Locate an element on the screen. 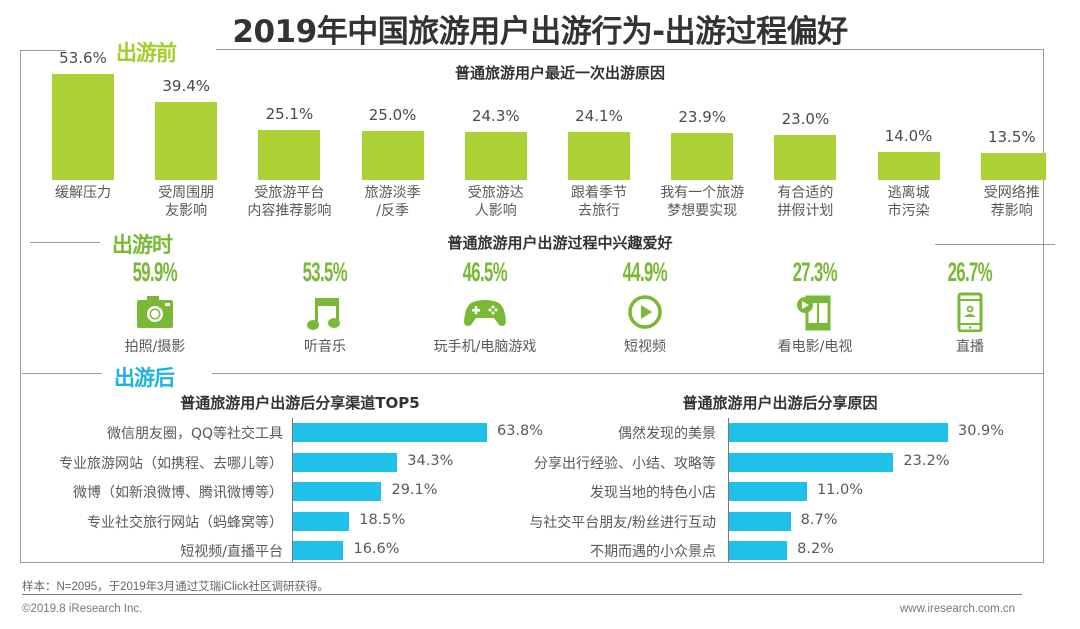 The width and height of the screenshot is (1080, 629). play-circle-icon is located at coordinates (645, 312).